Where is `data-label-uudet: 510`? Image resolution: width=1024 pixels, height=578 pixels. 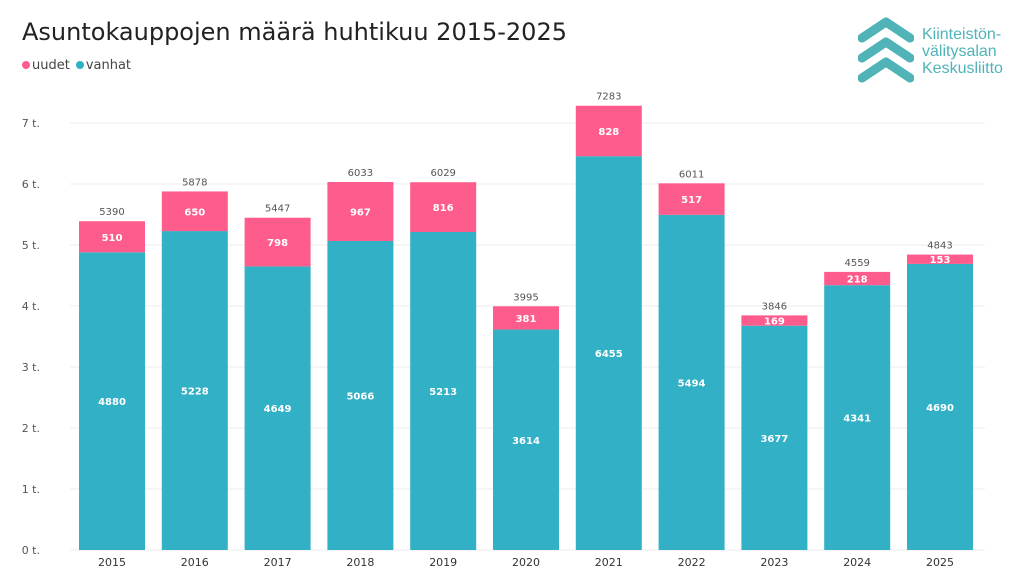 data-label-uudet: 510 is located at coordinates (112, 238).